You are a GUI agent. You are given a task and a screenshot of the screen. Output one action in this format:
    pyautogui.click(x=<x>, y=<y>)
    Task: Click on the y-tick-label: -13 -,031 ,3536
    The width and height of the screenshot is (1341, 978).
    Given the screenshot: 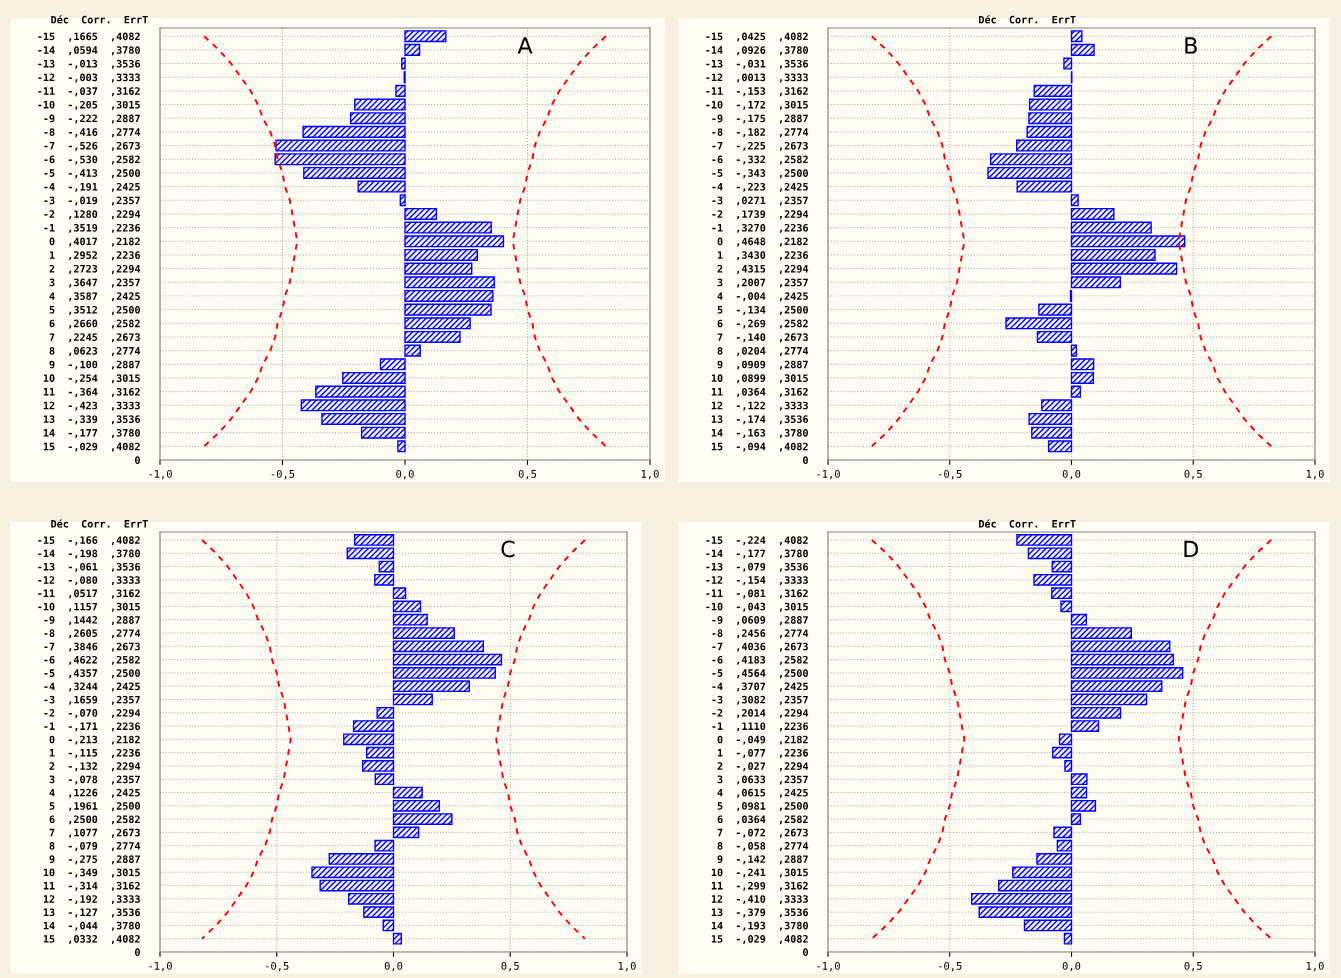 What is the action you would take?
    pyautogui.click(x=757, y=64)
    